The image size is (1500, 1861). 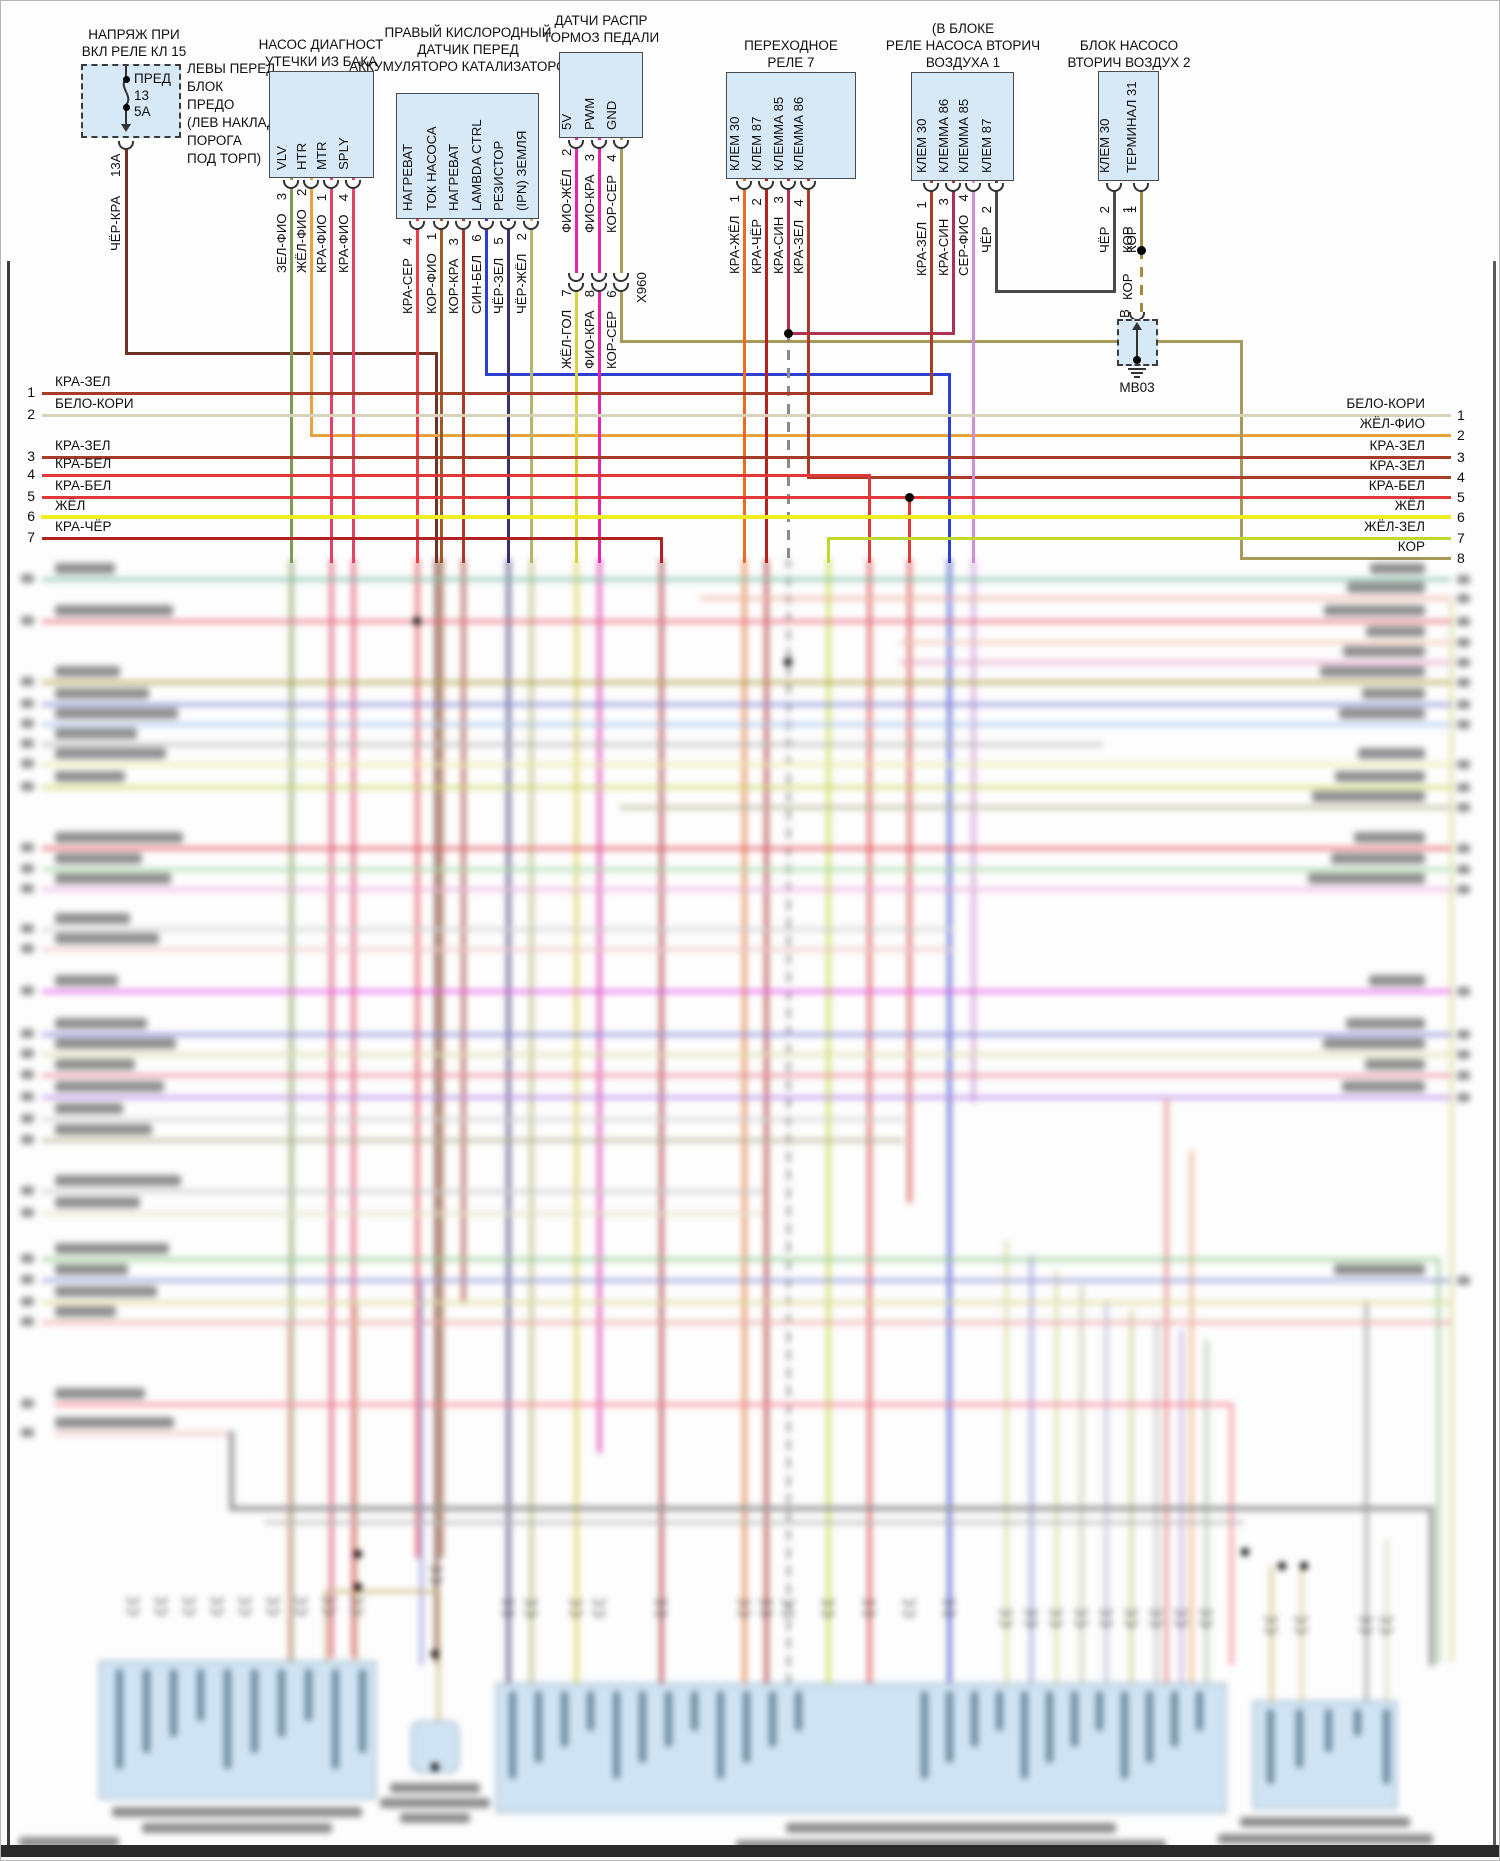 I want to click on fuse-location-note: БЛОК, so click(x=205, y=86).